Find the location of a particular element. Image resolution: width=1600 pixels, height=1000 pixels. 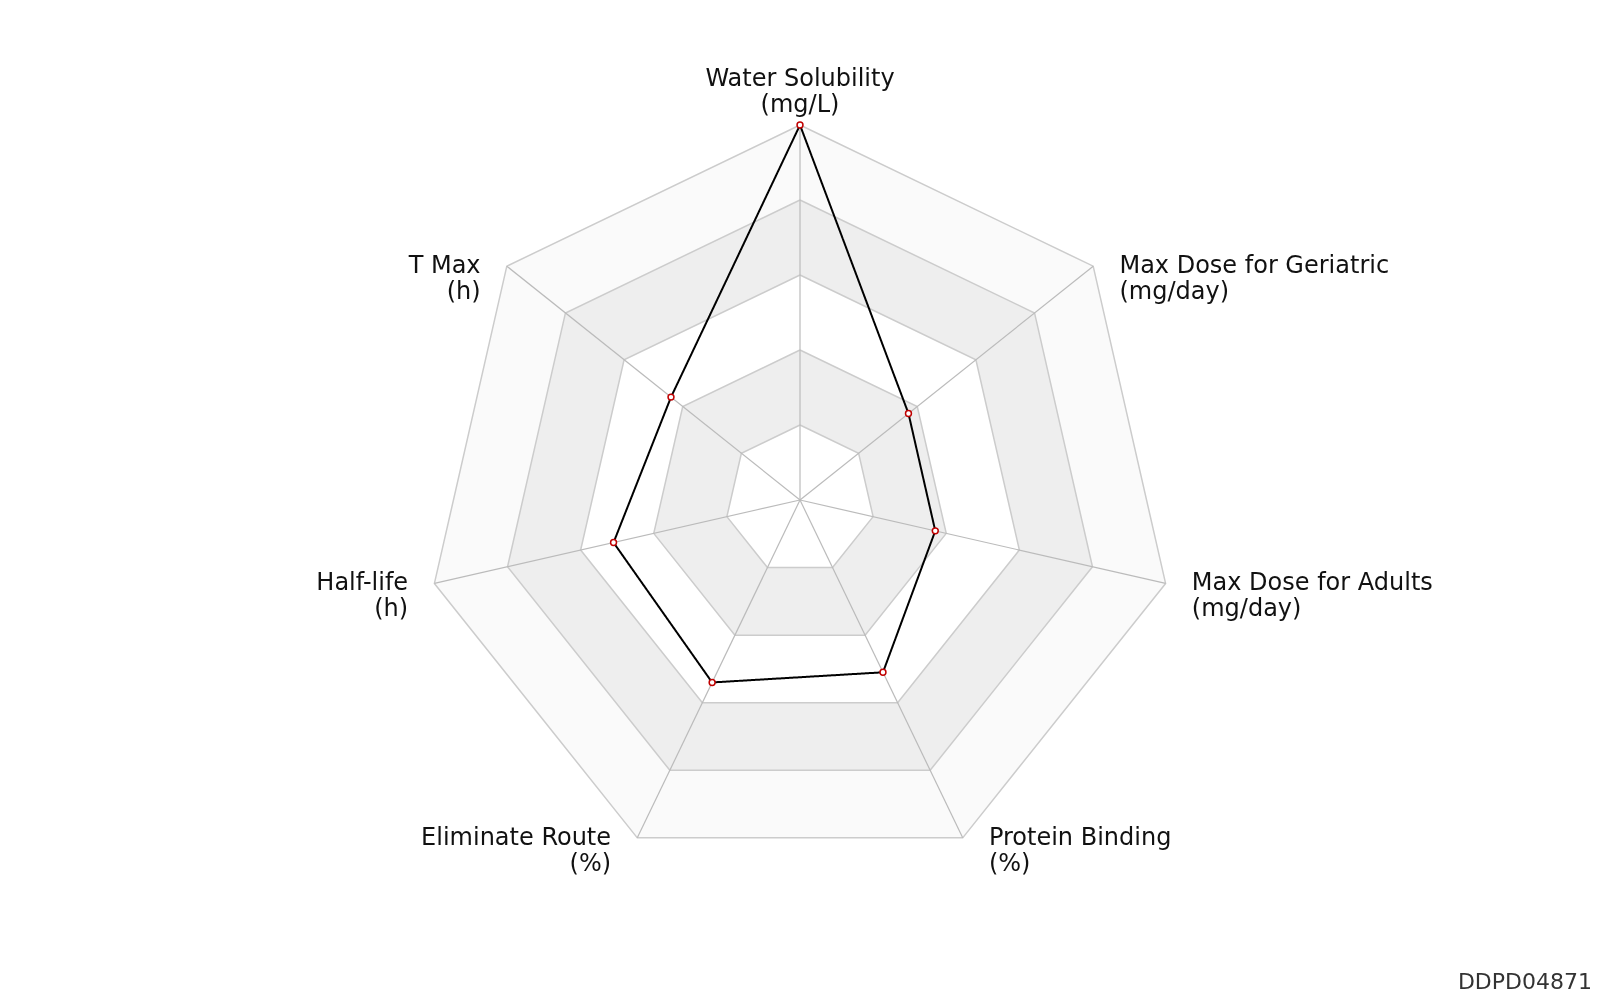

spoke-label: Max Dose for Adults (mg/day) is located at coordinates (1312, 595).